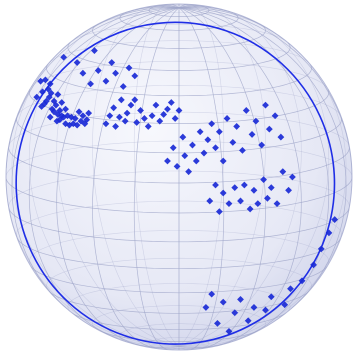 The height and width of the screenshot is (354, 358). What do you see at coordinates (183, 347) in the screenshot?
I see `meridian-back` at bounding box center [183, 347].